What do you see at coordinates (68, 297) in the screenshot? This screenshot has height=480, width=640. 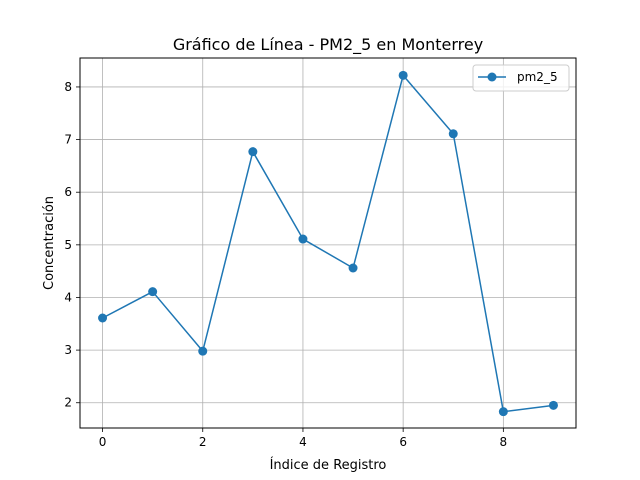 I see `y-tick-label: 4` at bounding box center [68, 297].